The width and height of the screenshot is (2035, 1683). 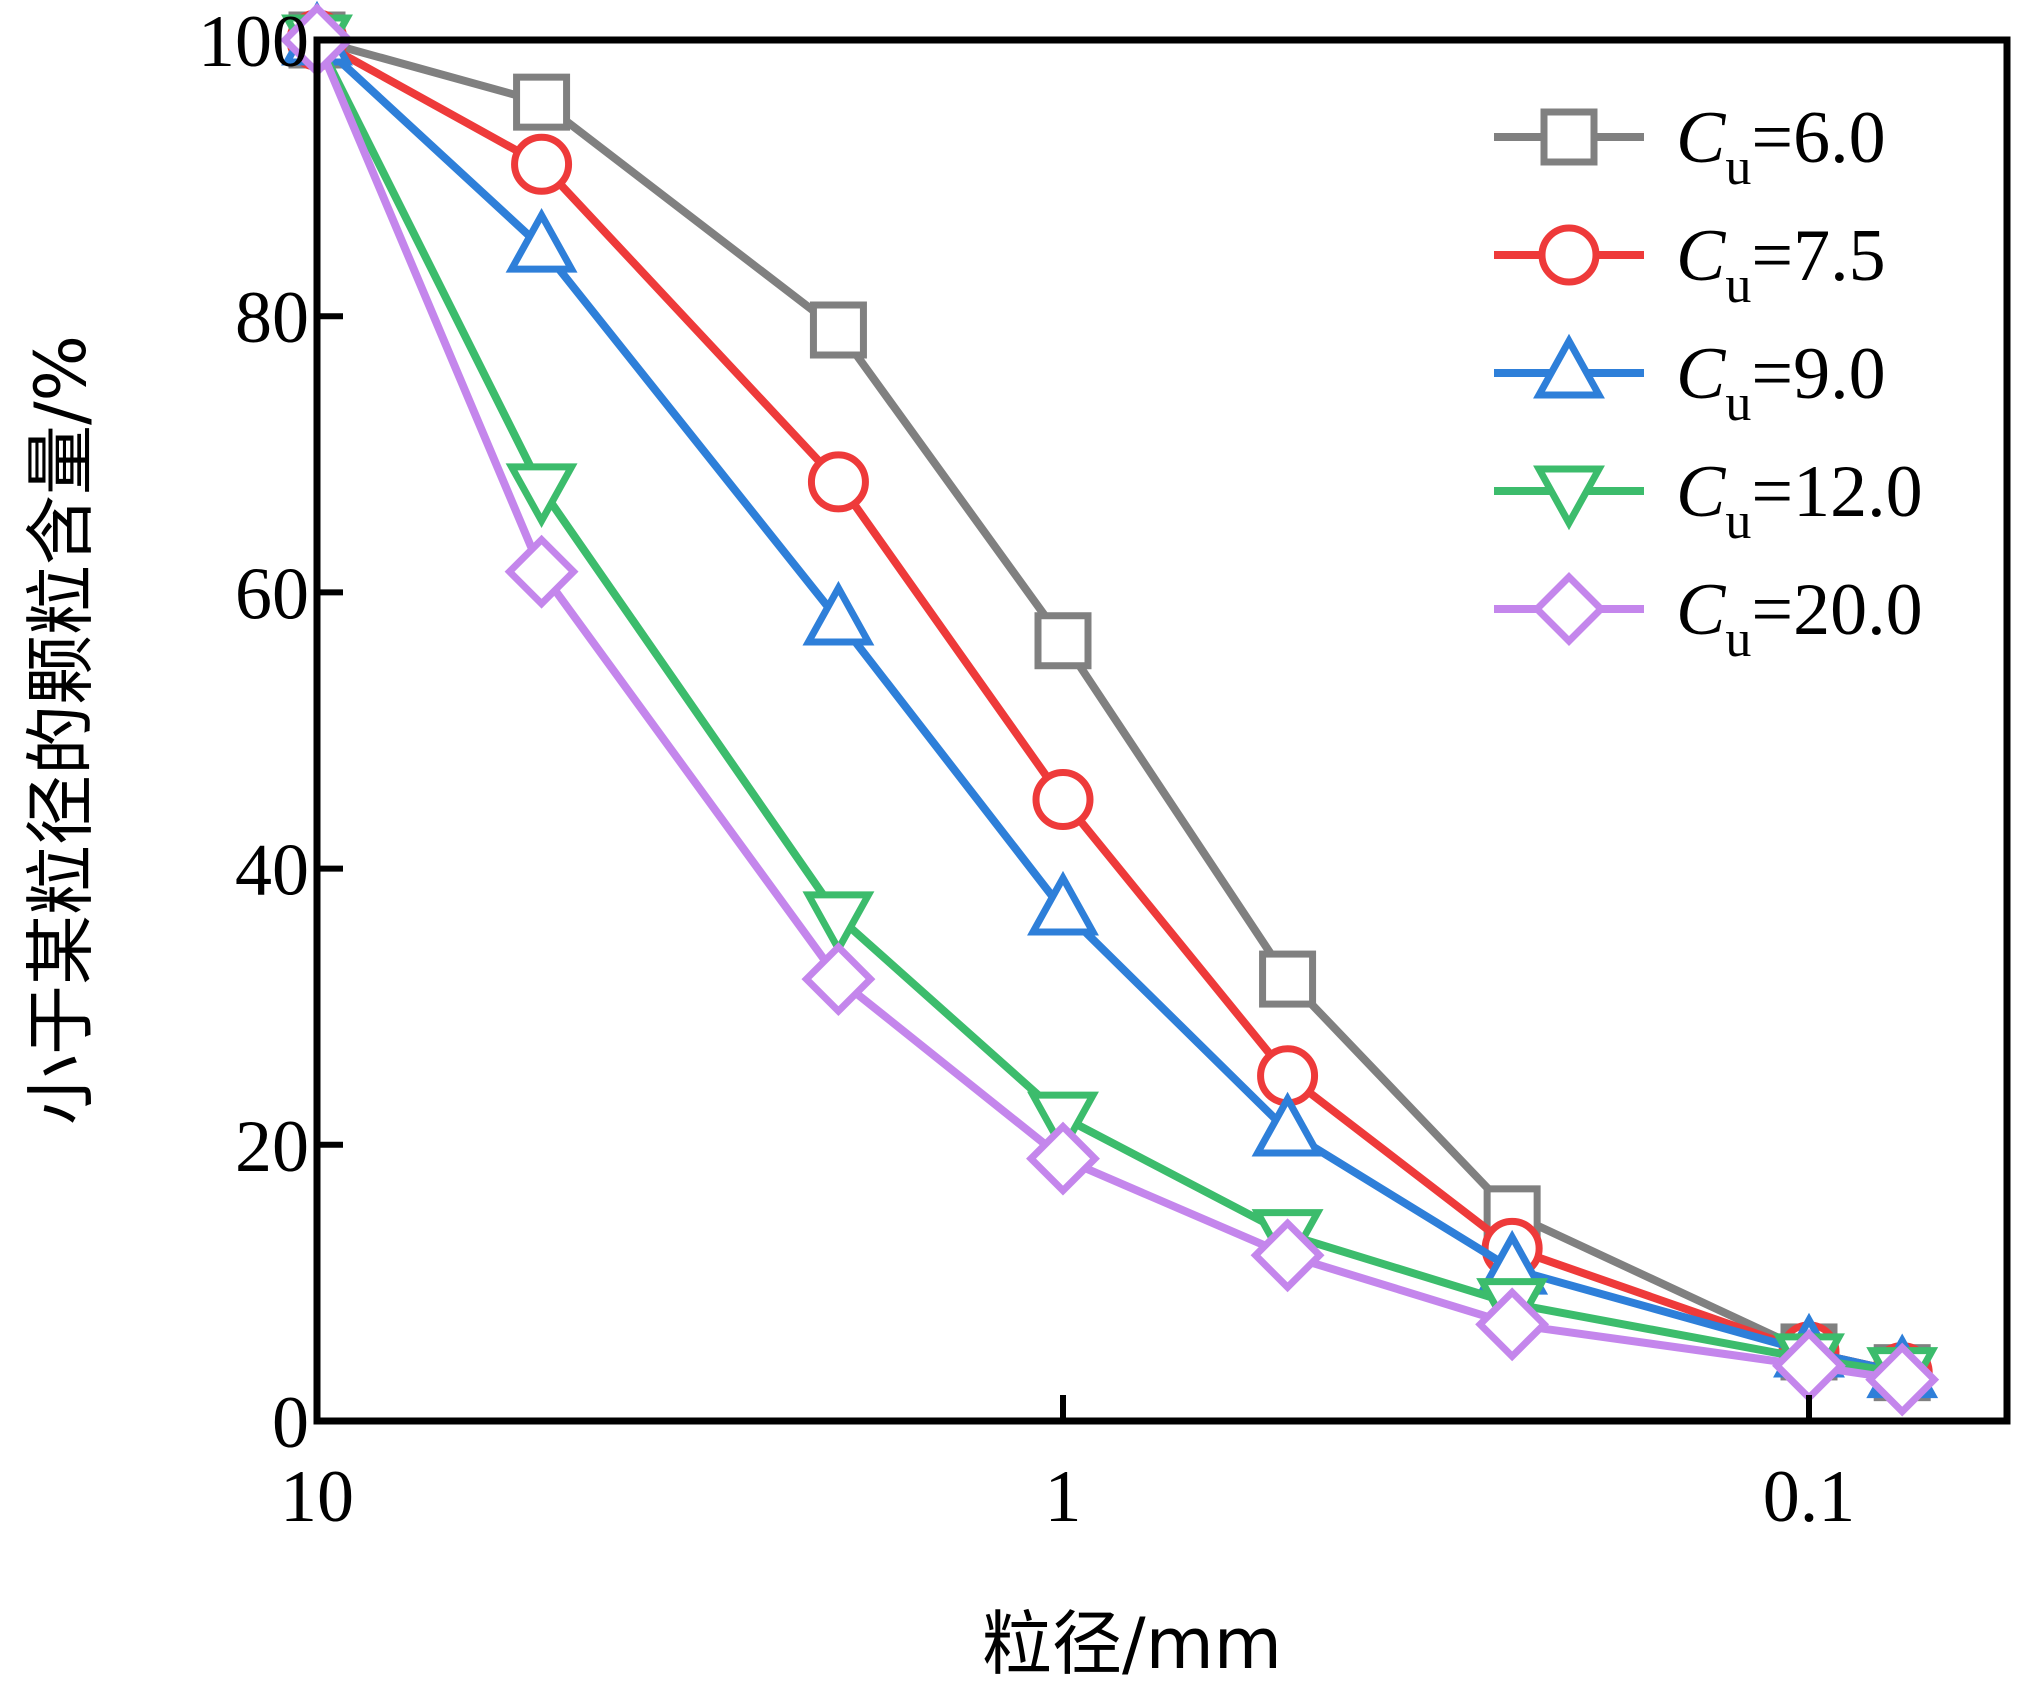 I want to click on x-axis-title: 粒径/mm, so click(x=1132, y=1643).